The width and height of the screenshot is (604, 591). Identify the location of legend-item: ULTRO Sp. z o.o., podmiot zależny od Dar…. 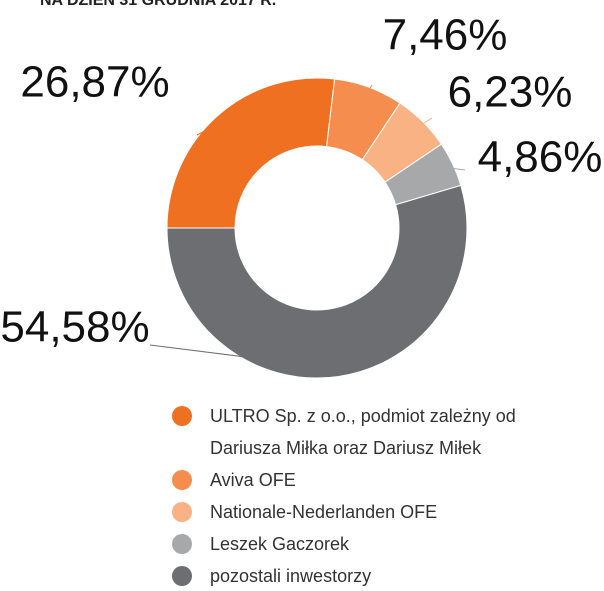
(355, 432).